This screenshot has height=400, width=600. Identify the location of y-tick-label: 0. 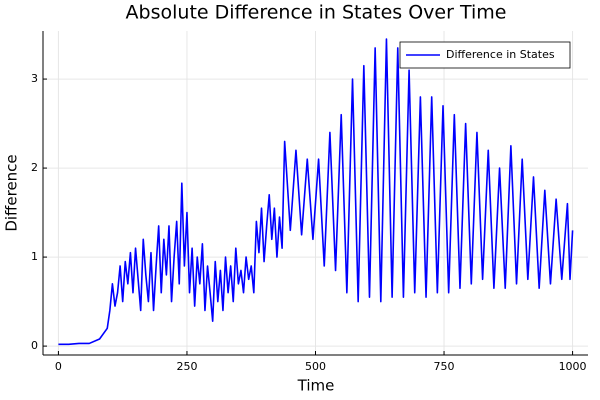
(34, 345).